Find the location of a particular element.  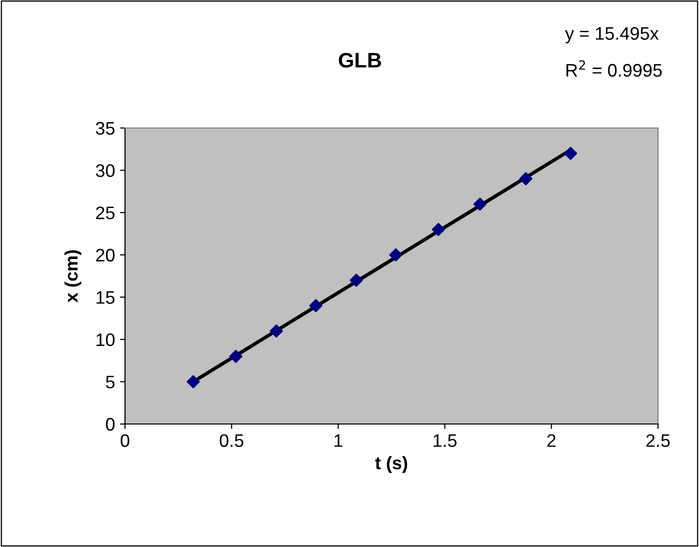

x-tick-label: 1 is located at coordinates (338, 440).